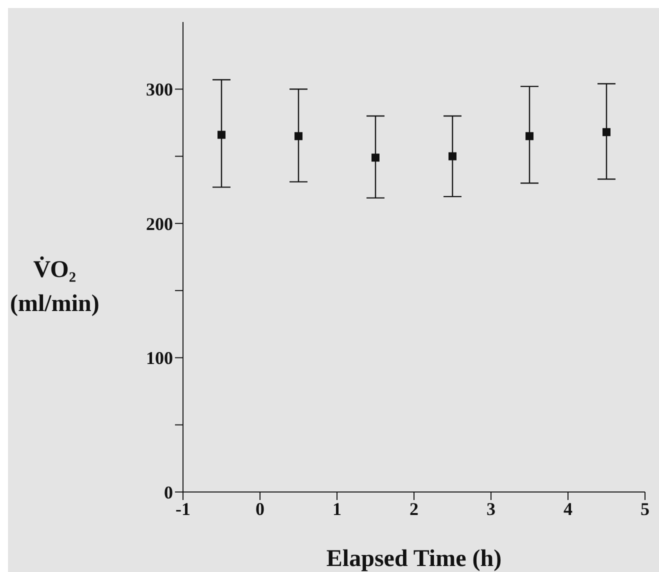 This screenshot has width=659, height=572. I want to click on y-tick-label: 100, so click(159, 358).